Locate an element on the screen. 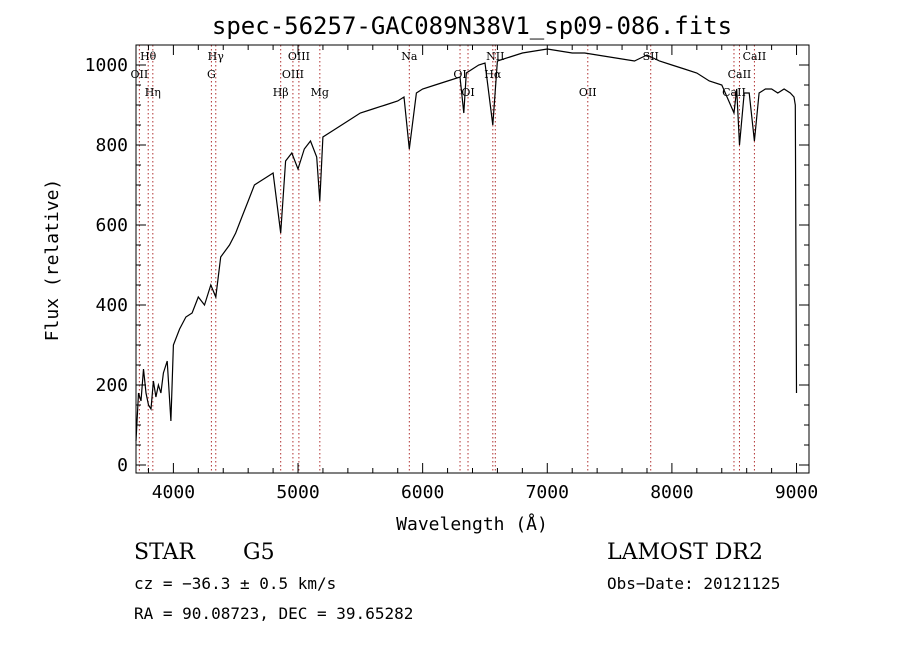 This screenshot has width=900, height=649. y-tick-label: 800 is located at coordinates (111, 145).